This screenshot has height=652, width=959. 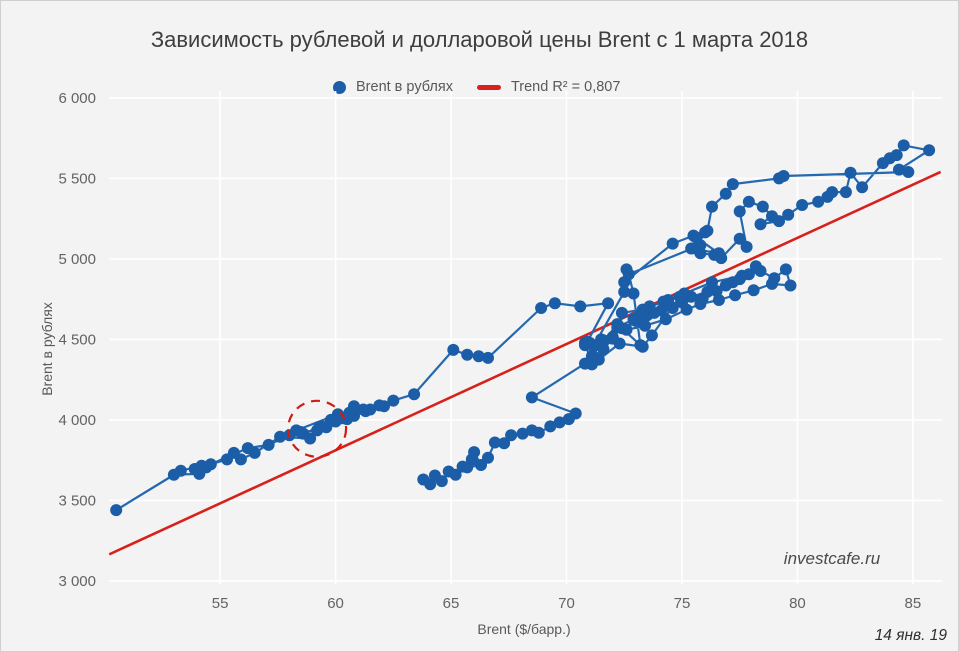 I want to click on x-axis-title: Brent ($/барр.), so click(x=524, y=629).